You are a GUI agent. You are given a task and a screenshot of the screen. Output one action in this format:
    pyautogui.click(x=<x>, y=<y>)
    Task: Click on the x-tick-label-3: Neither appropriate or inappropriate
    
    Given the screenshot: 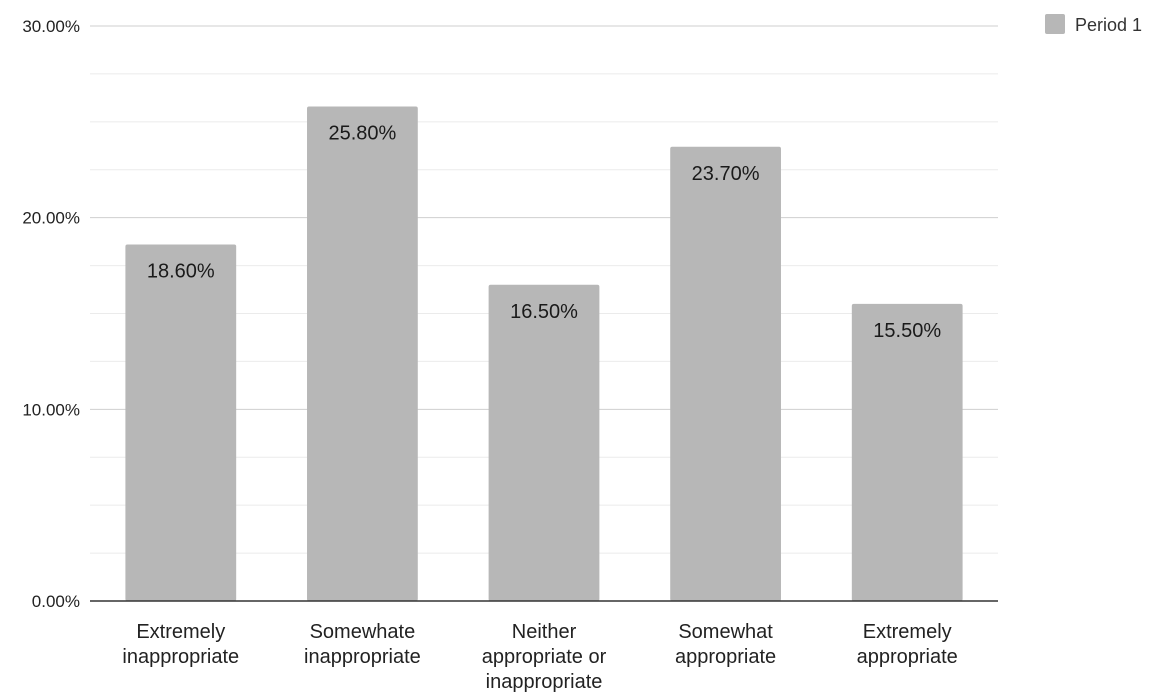 What is the action you would take?
    pyautogui.click(x=544, y=657)
    